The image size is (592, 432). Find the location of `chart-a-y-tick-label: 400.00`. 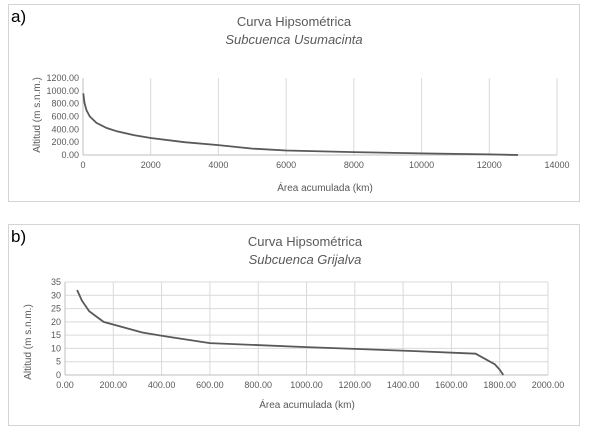

chart-a-y-tick-label: 400.00 is located at coordinates (65, 129).